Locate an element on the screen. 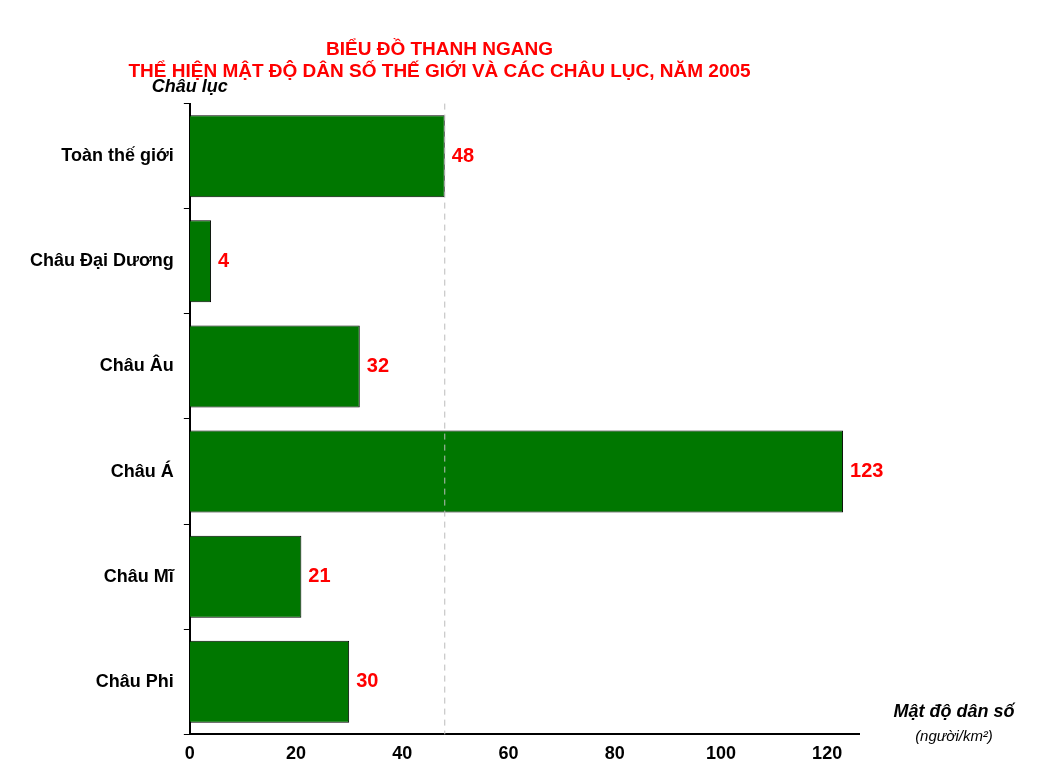 This screenshot has width=1049, height=778. y-tick-label: Châu Phi is located at coordinates (134, 680).